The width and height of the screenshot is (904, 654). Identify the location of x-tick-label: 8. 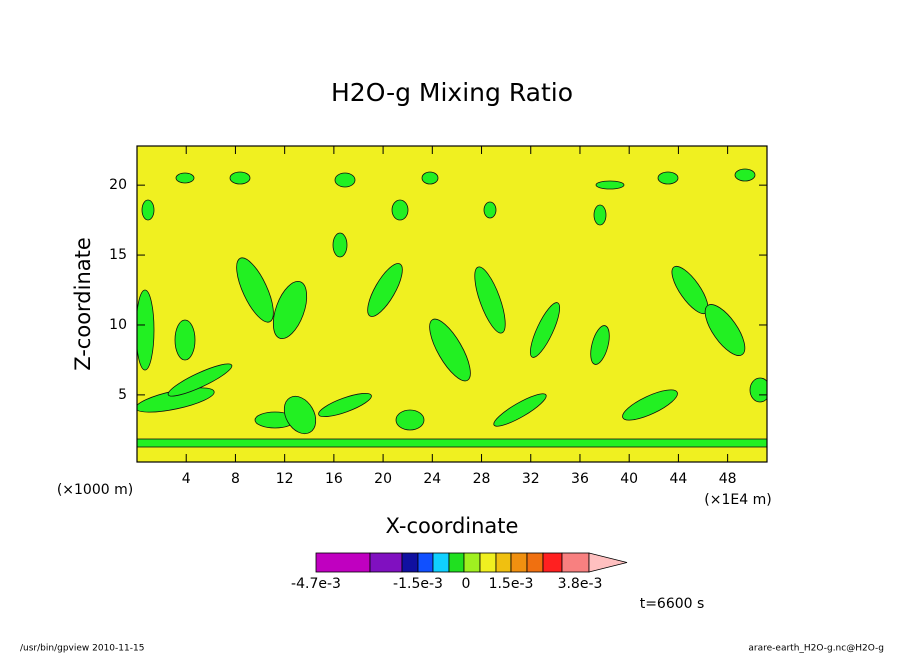
(235, 479).